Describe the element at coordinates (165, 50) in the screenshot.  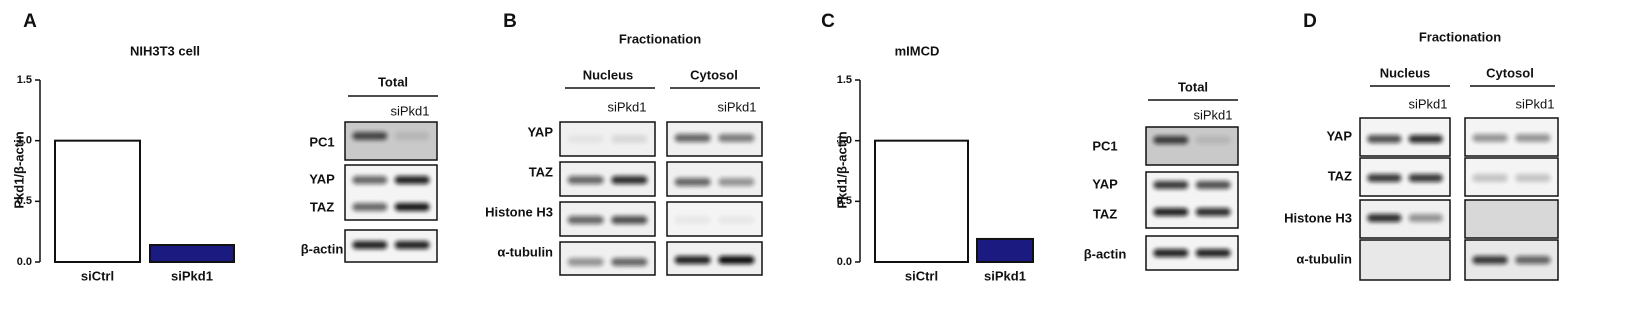
I see `chart-title: NIH3T3 cell` at that location.